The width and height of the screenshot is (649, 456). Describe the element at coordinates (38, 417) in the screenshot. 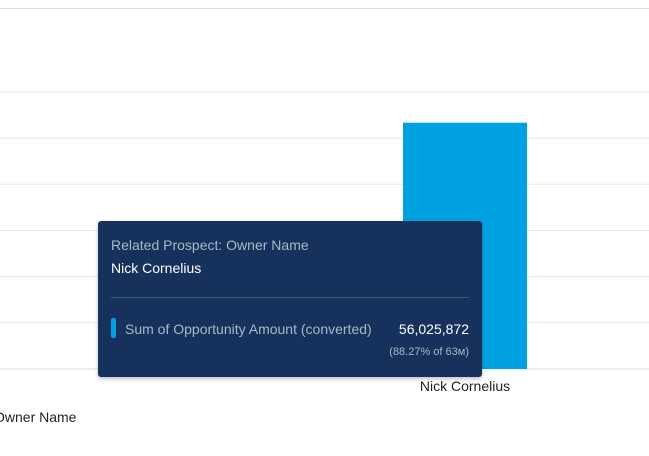

I see `x-axis-title: Owner Name` at that location.